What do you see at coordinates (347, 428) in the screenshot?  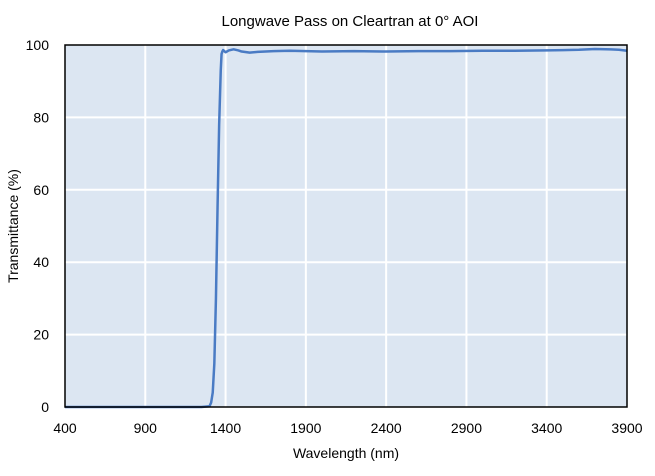 I see `x-tick-labels: 400 900 1400 1900 2400 2900 3400 3900` at bounding box center [347, 428].